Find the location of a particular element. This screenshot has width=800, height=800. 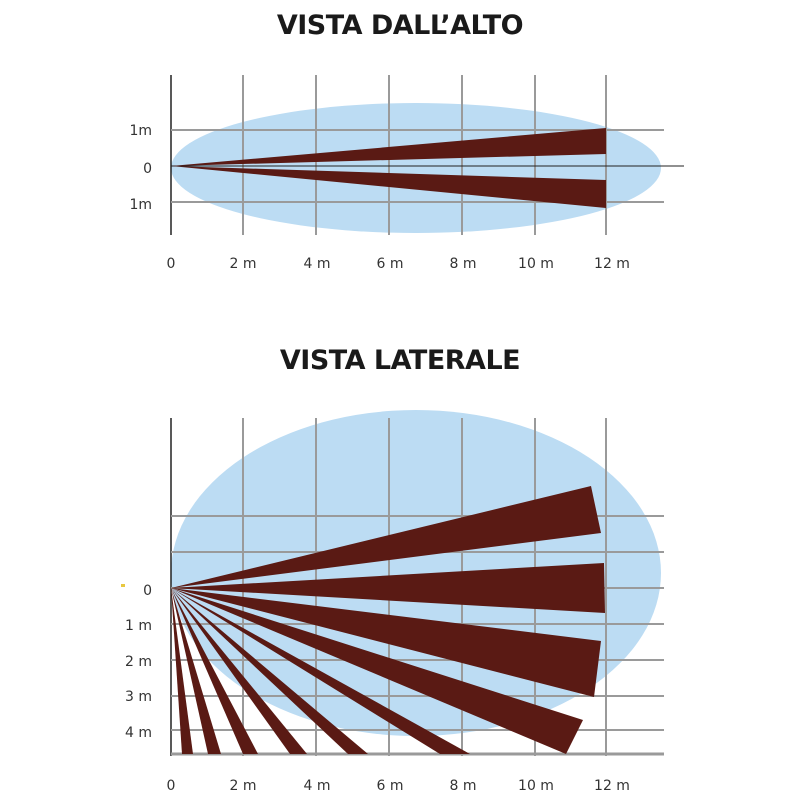

y-tick-label: 4 m is located at coordinates (138, 733).